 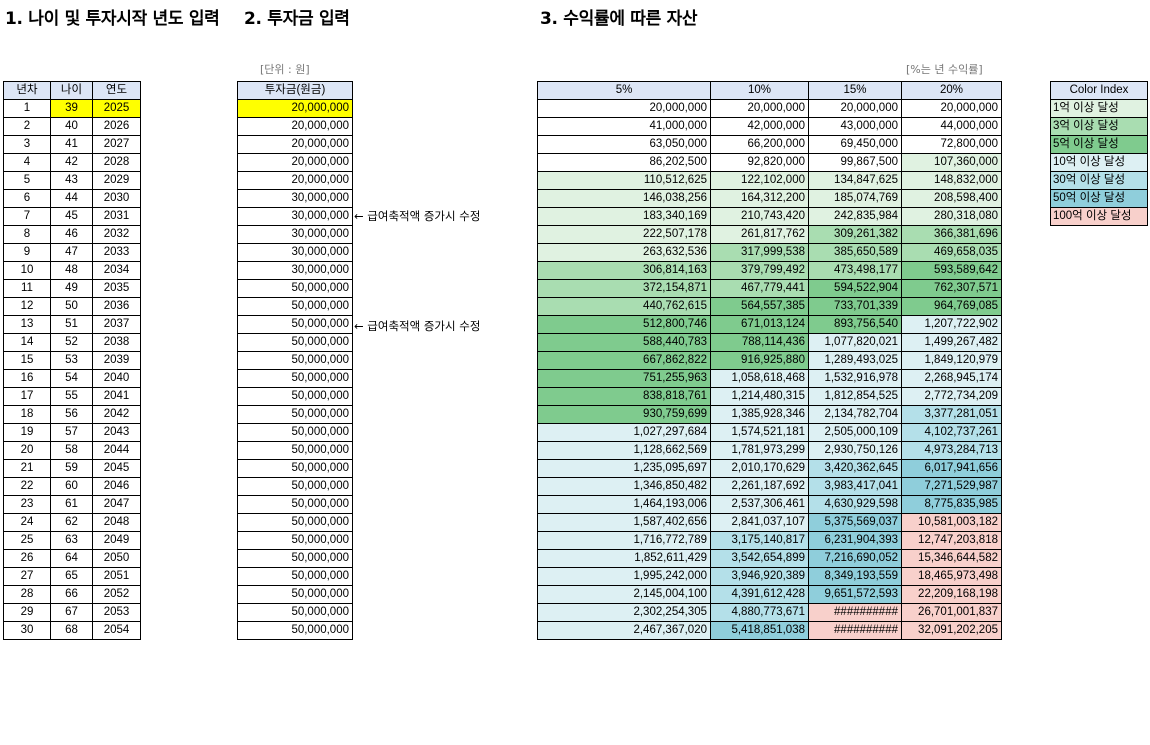 I want to click on asset-cell: 440,762,615, so click(x=624, y=306).